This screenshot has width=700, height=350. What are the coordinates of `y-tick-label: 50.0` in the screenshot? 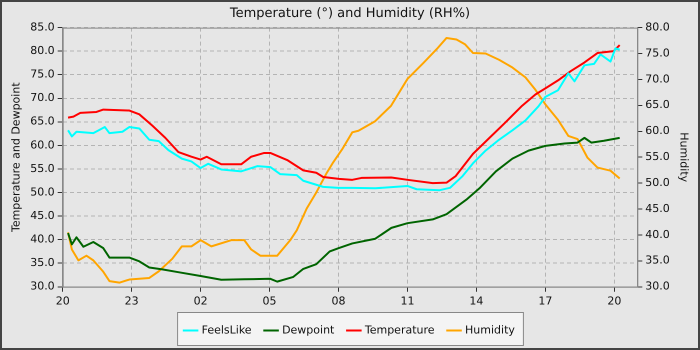 It's located at (42, 191).